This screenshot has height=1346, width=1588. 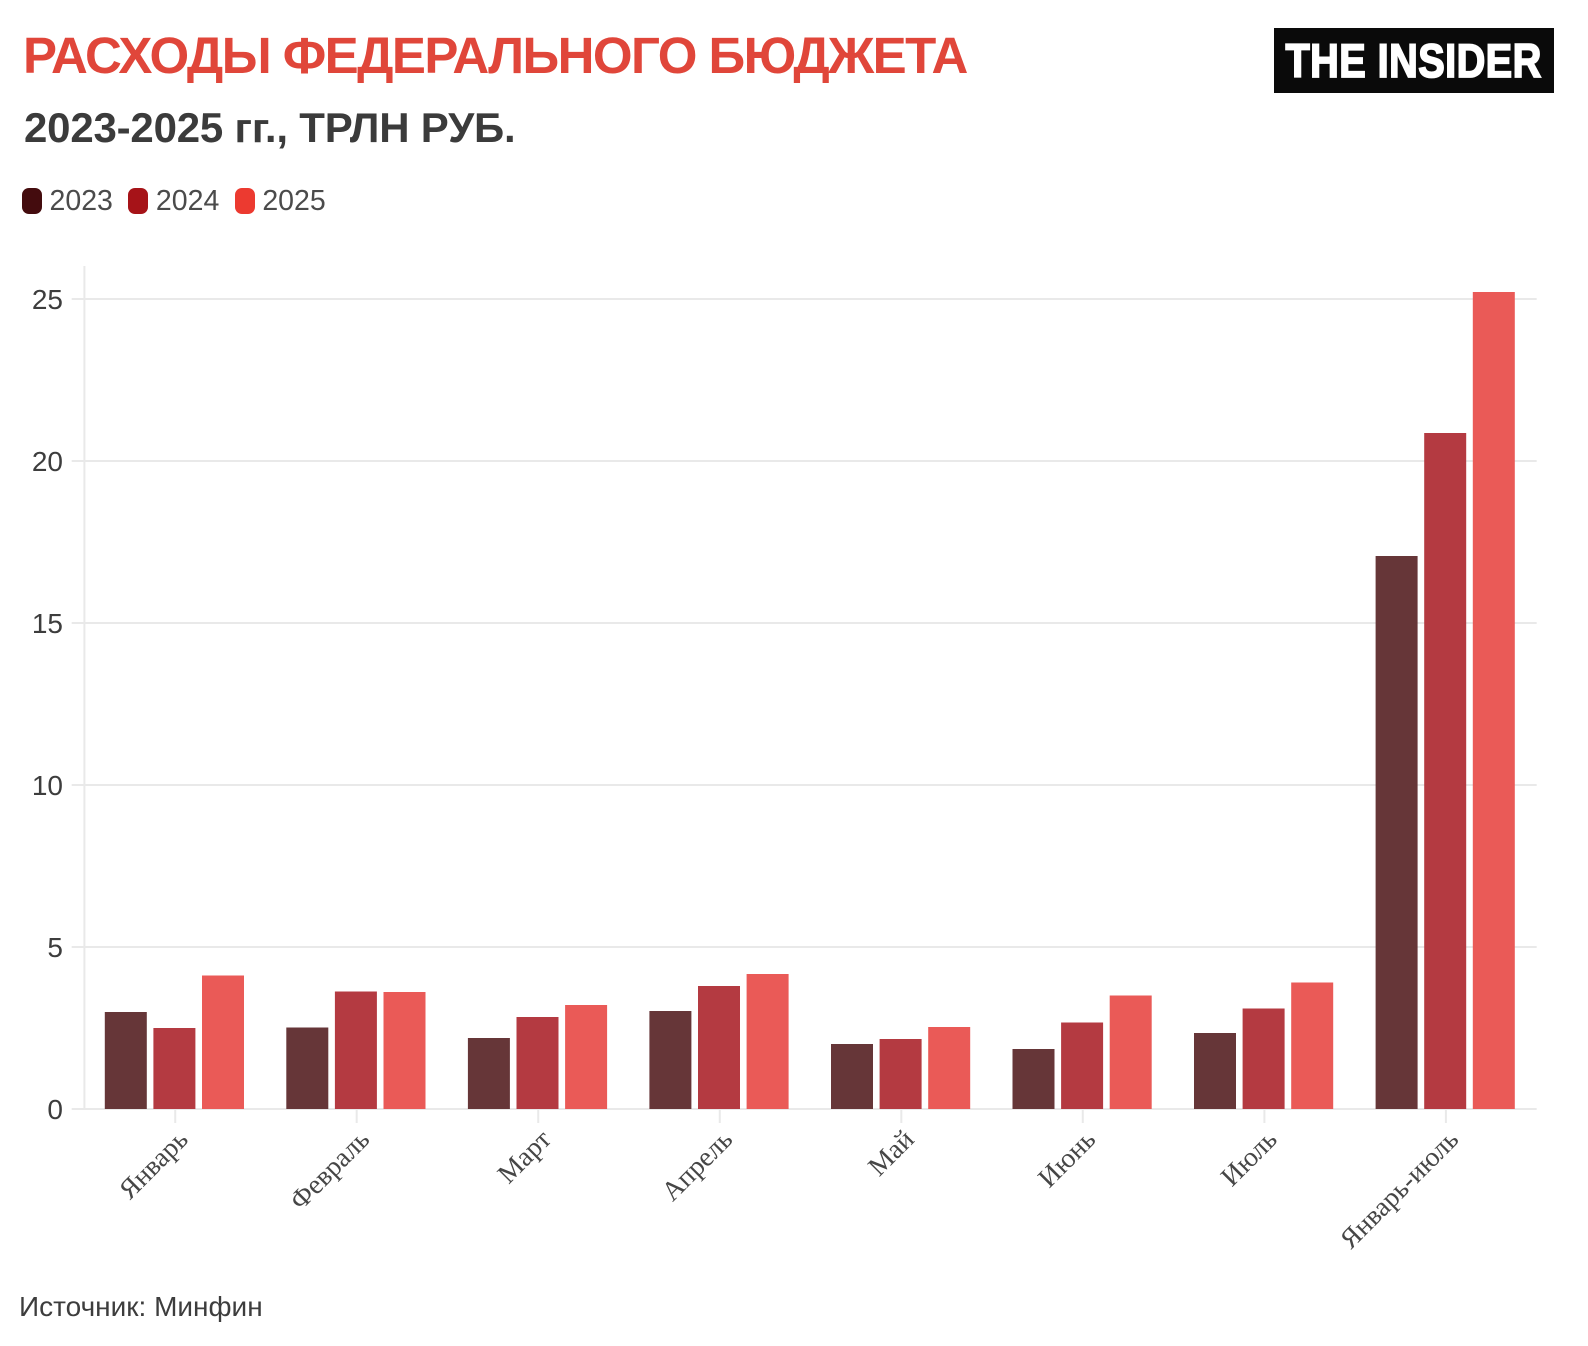 I want to click on svg-text: 20, so click(x=47, y=461).